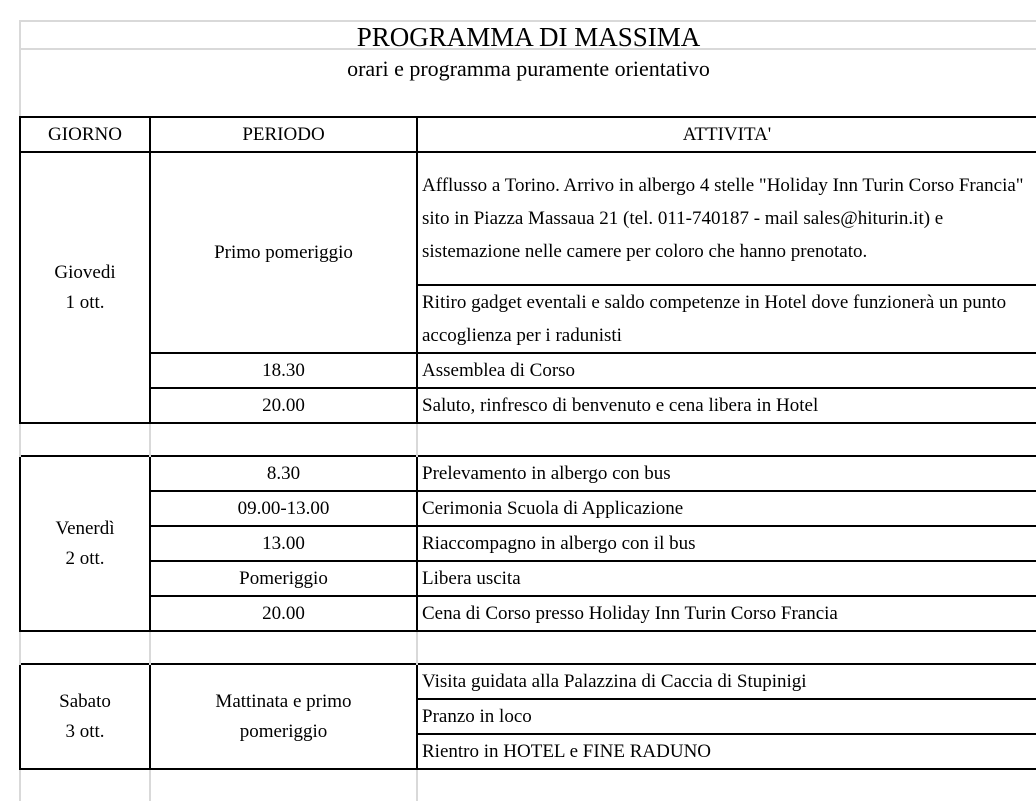  What do you see at coordinates (85, 701) in the screenshot?
I see `day-name: Sabato` at bounding box center [85, 701].